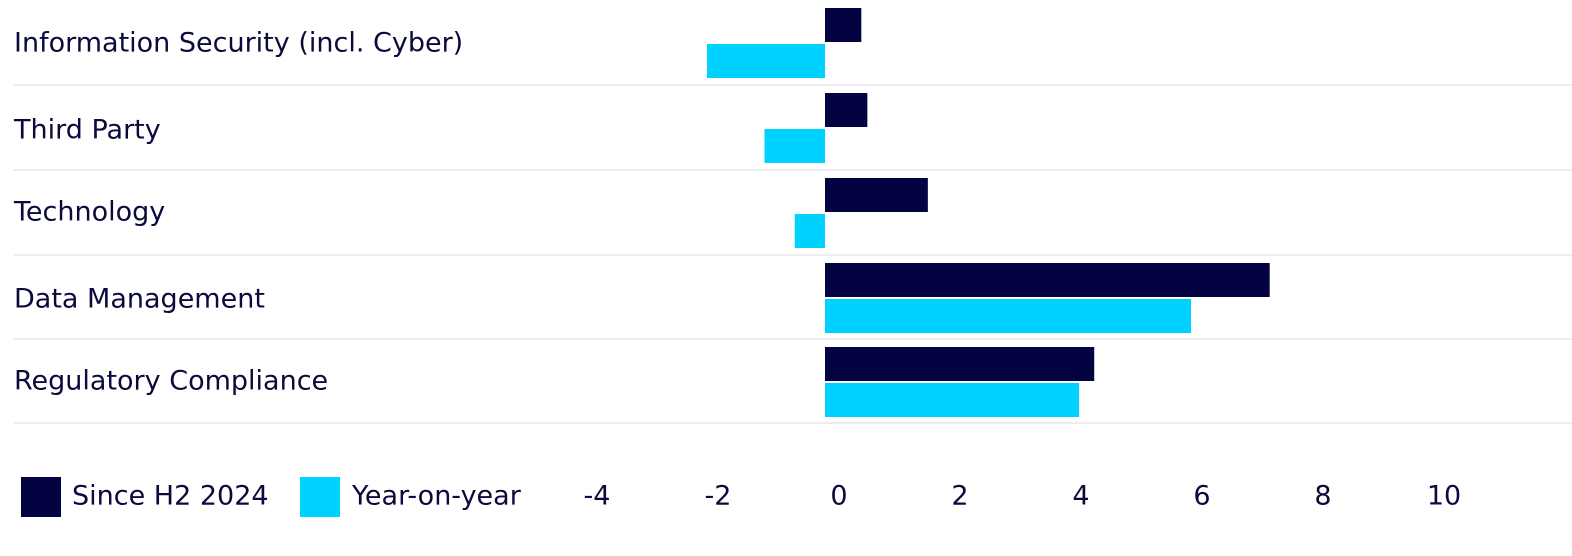 Image resolution: width=1572 pixels, height=556 pixels. Describe the element at coordinates (87, 130) in the screenshot. I see `category-label: Third Party` at that location.